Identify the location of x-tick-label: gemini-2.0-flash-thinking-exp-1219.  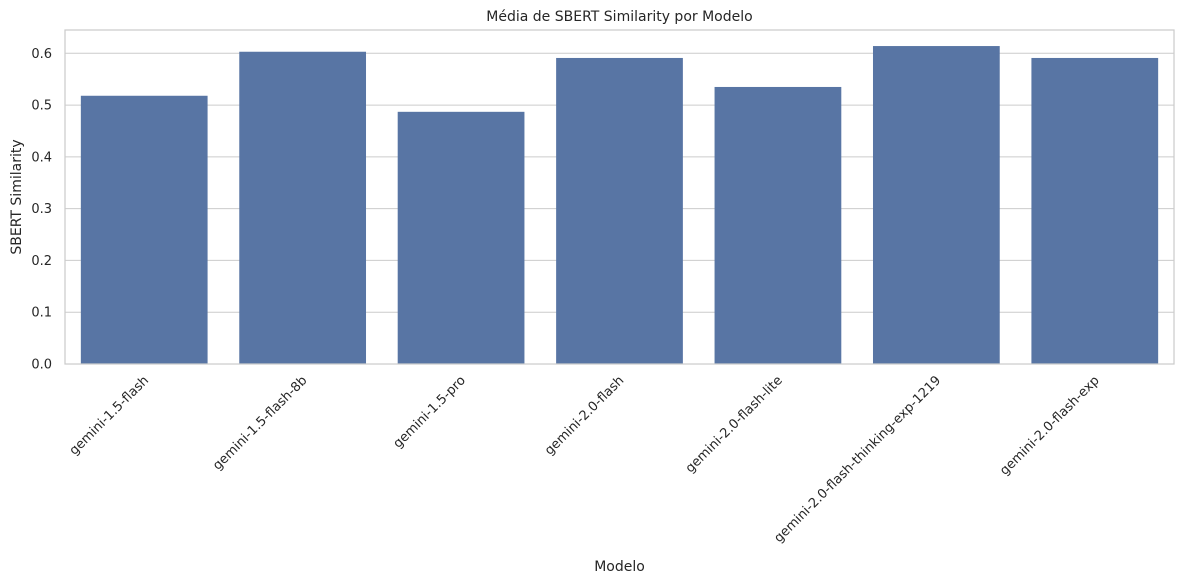
(857, 459).